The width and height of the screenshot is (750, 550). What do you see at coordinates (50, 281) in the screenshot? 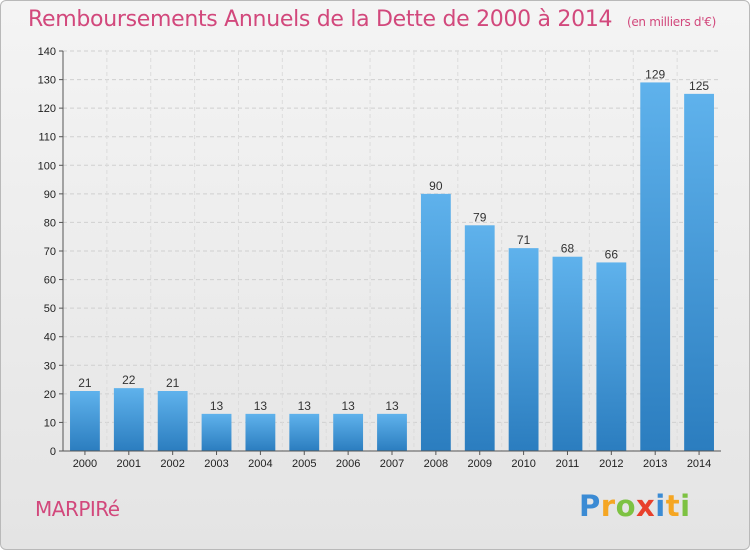
I see `y-tick-label: 60` at bounding box center [50, 281].